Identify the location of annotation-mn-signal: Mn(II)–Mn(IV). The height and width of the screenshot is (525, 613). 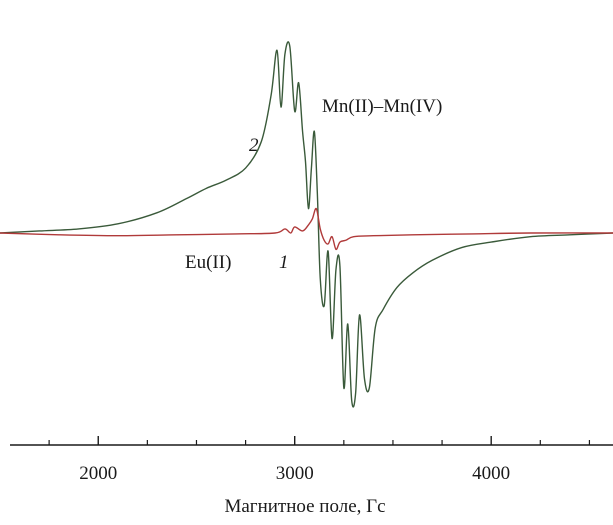
(382, 106).